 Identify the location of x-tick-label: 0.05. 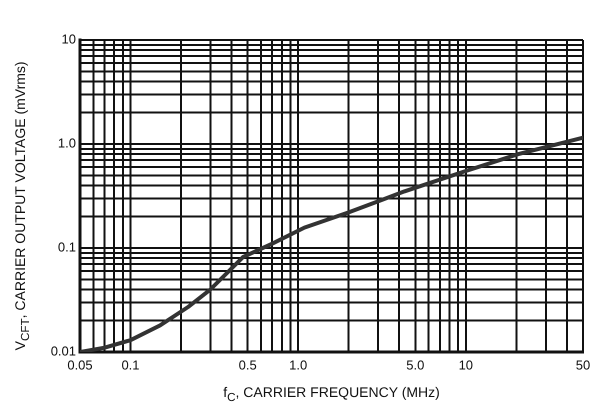
(80, 364).